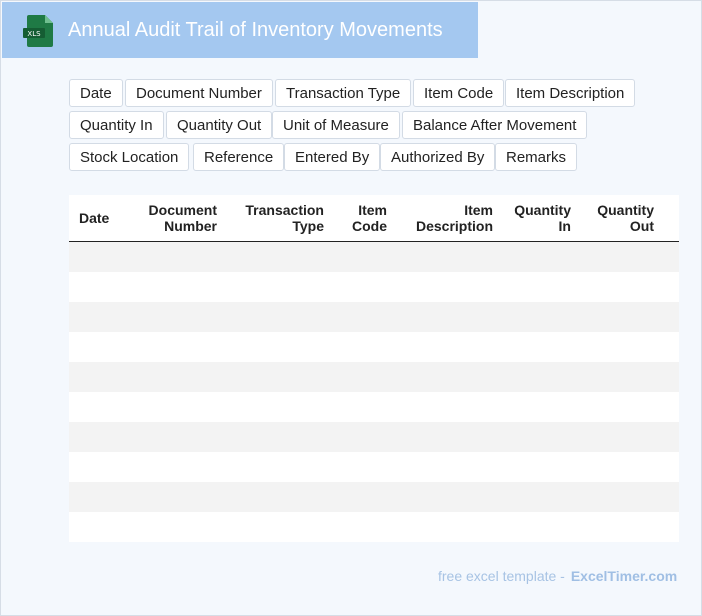 This screenshot has width=702, height=616. I want to click on field-chip-stock-location: Stock Location, so click(129, 157).